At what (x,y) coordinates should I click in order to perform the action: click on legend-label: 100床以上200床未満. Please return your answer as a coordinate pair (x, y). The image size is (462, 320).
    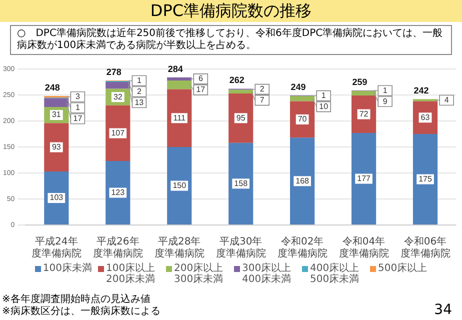
    Looking at the image, I should click on (131, 274).